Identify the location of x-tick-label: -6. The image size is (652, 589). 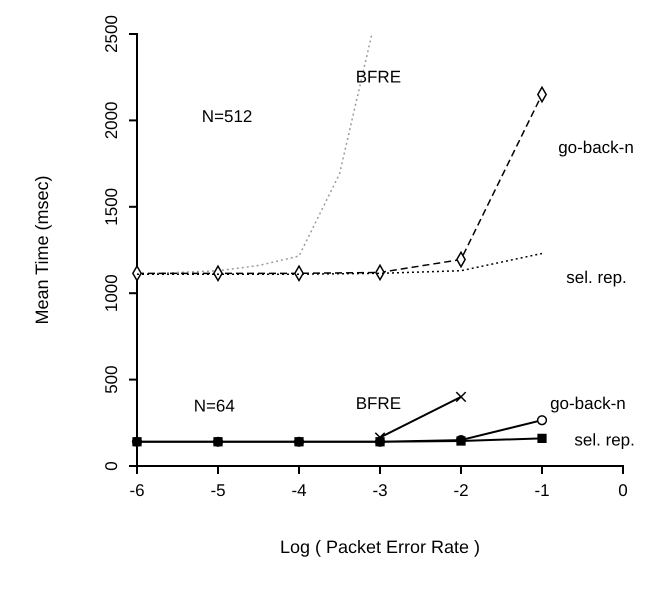
(137, 490).